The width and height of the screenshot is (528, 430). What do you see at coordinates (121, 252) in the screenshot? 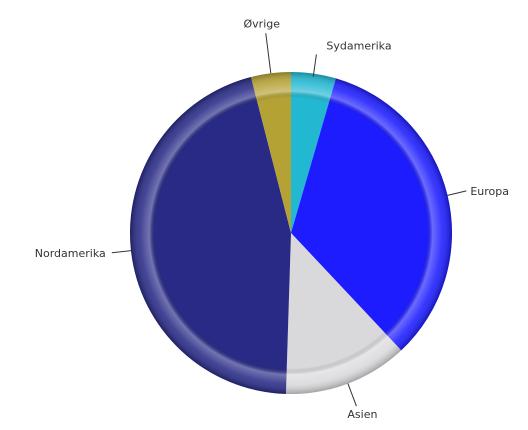
I see `leader-line-nordamerika` at bounding box center [121, 252].